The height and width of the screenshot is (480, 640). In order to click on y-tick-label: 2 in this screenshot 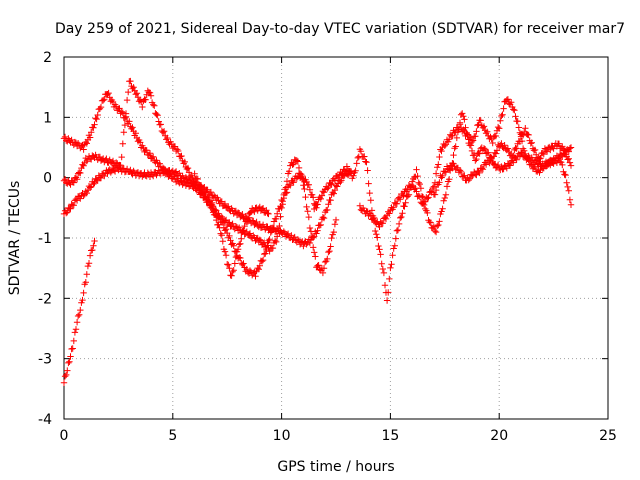, I will do `click(47, 58)`.